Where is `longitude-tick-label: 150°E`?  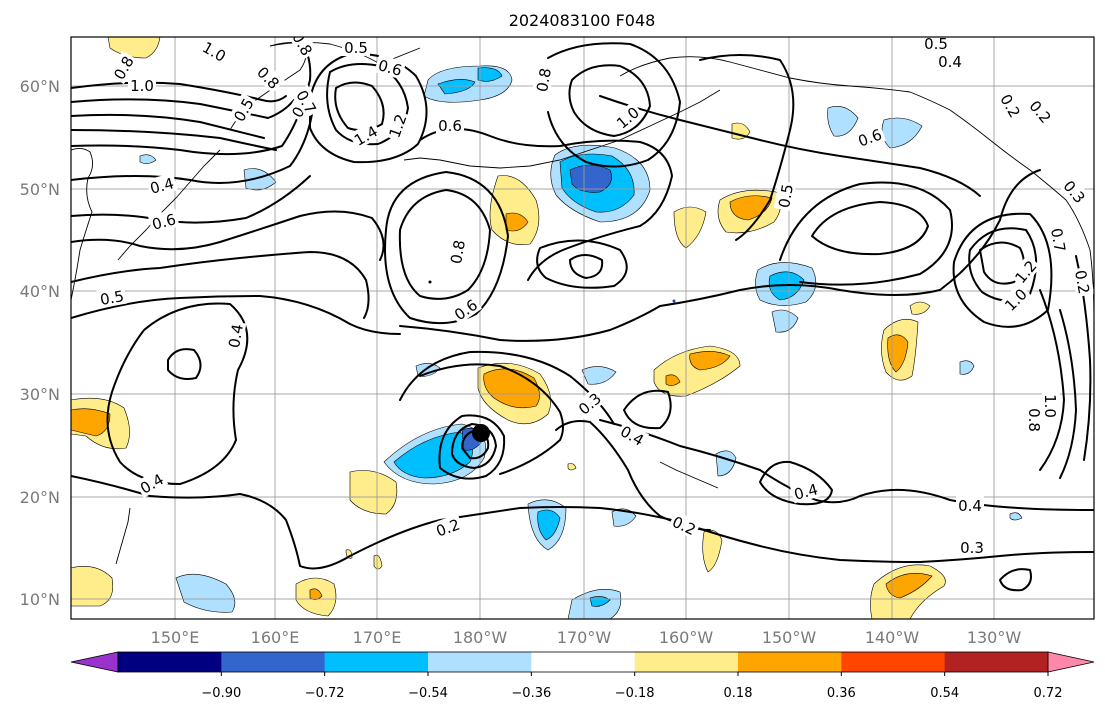 longitude-tick-label: 150°E is located at coordinates (175, 637).